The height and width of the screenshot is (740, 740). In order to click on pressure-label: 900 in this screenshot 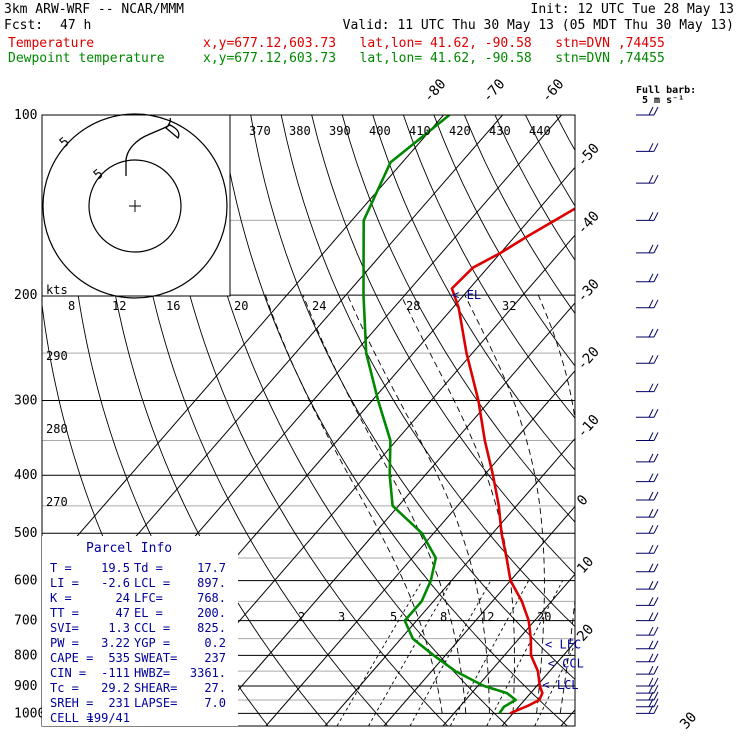, I will do `click(25, 686)`.